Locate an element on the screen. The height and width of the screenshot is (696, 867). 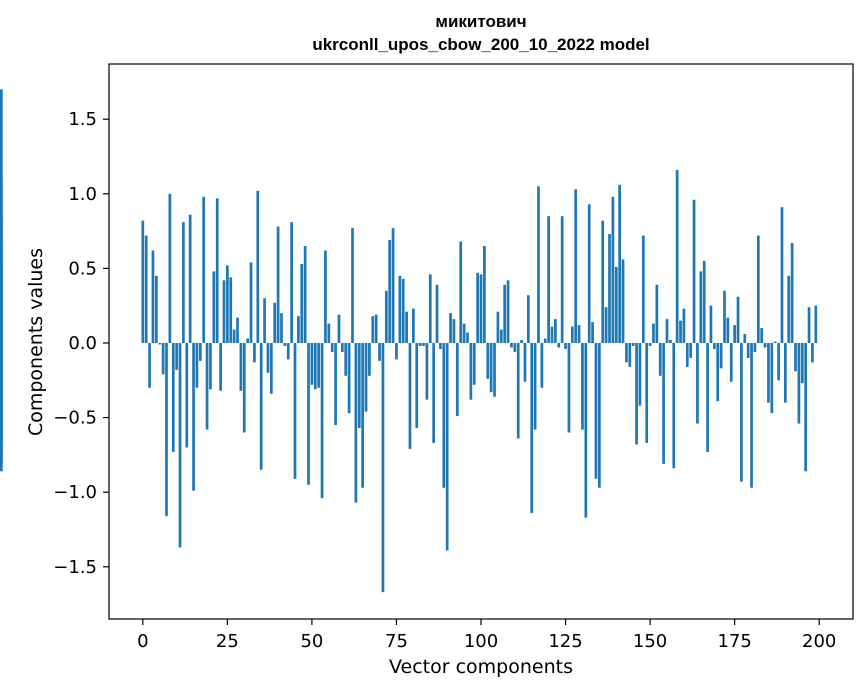
y-tick-label: −0.5 is located at coordinates (75, 418).